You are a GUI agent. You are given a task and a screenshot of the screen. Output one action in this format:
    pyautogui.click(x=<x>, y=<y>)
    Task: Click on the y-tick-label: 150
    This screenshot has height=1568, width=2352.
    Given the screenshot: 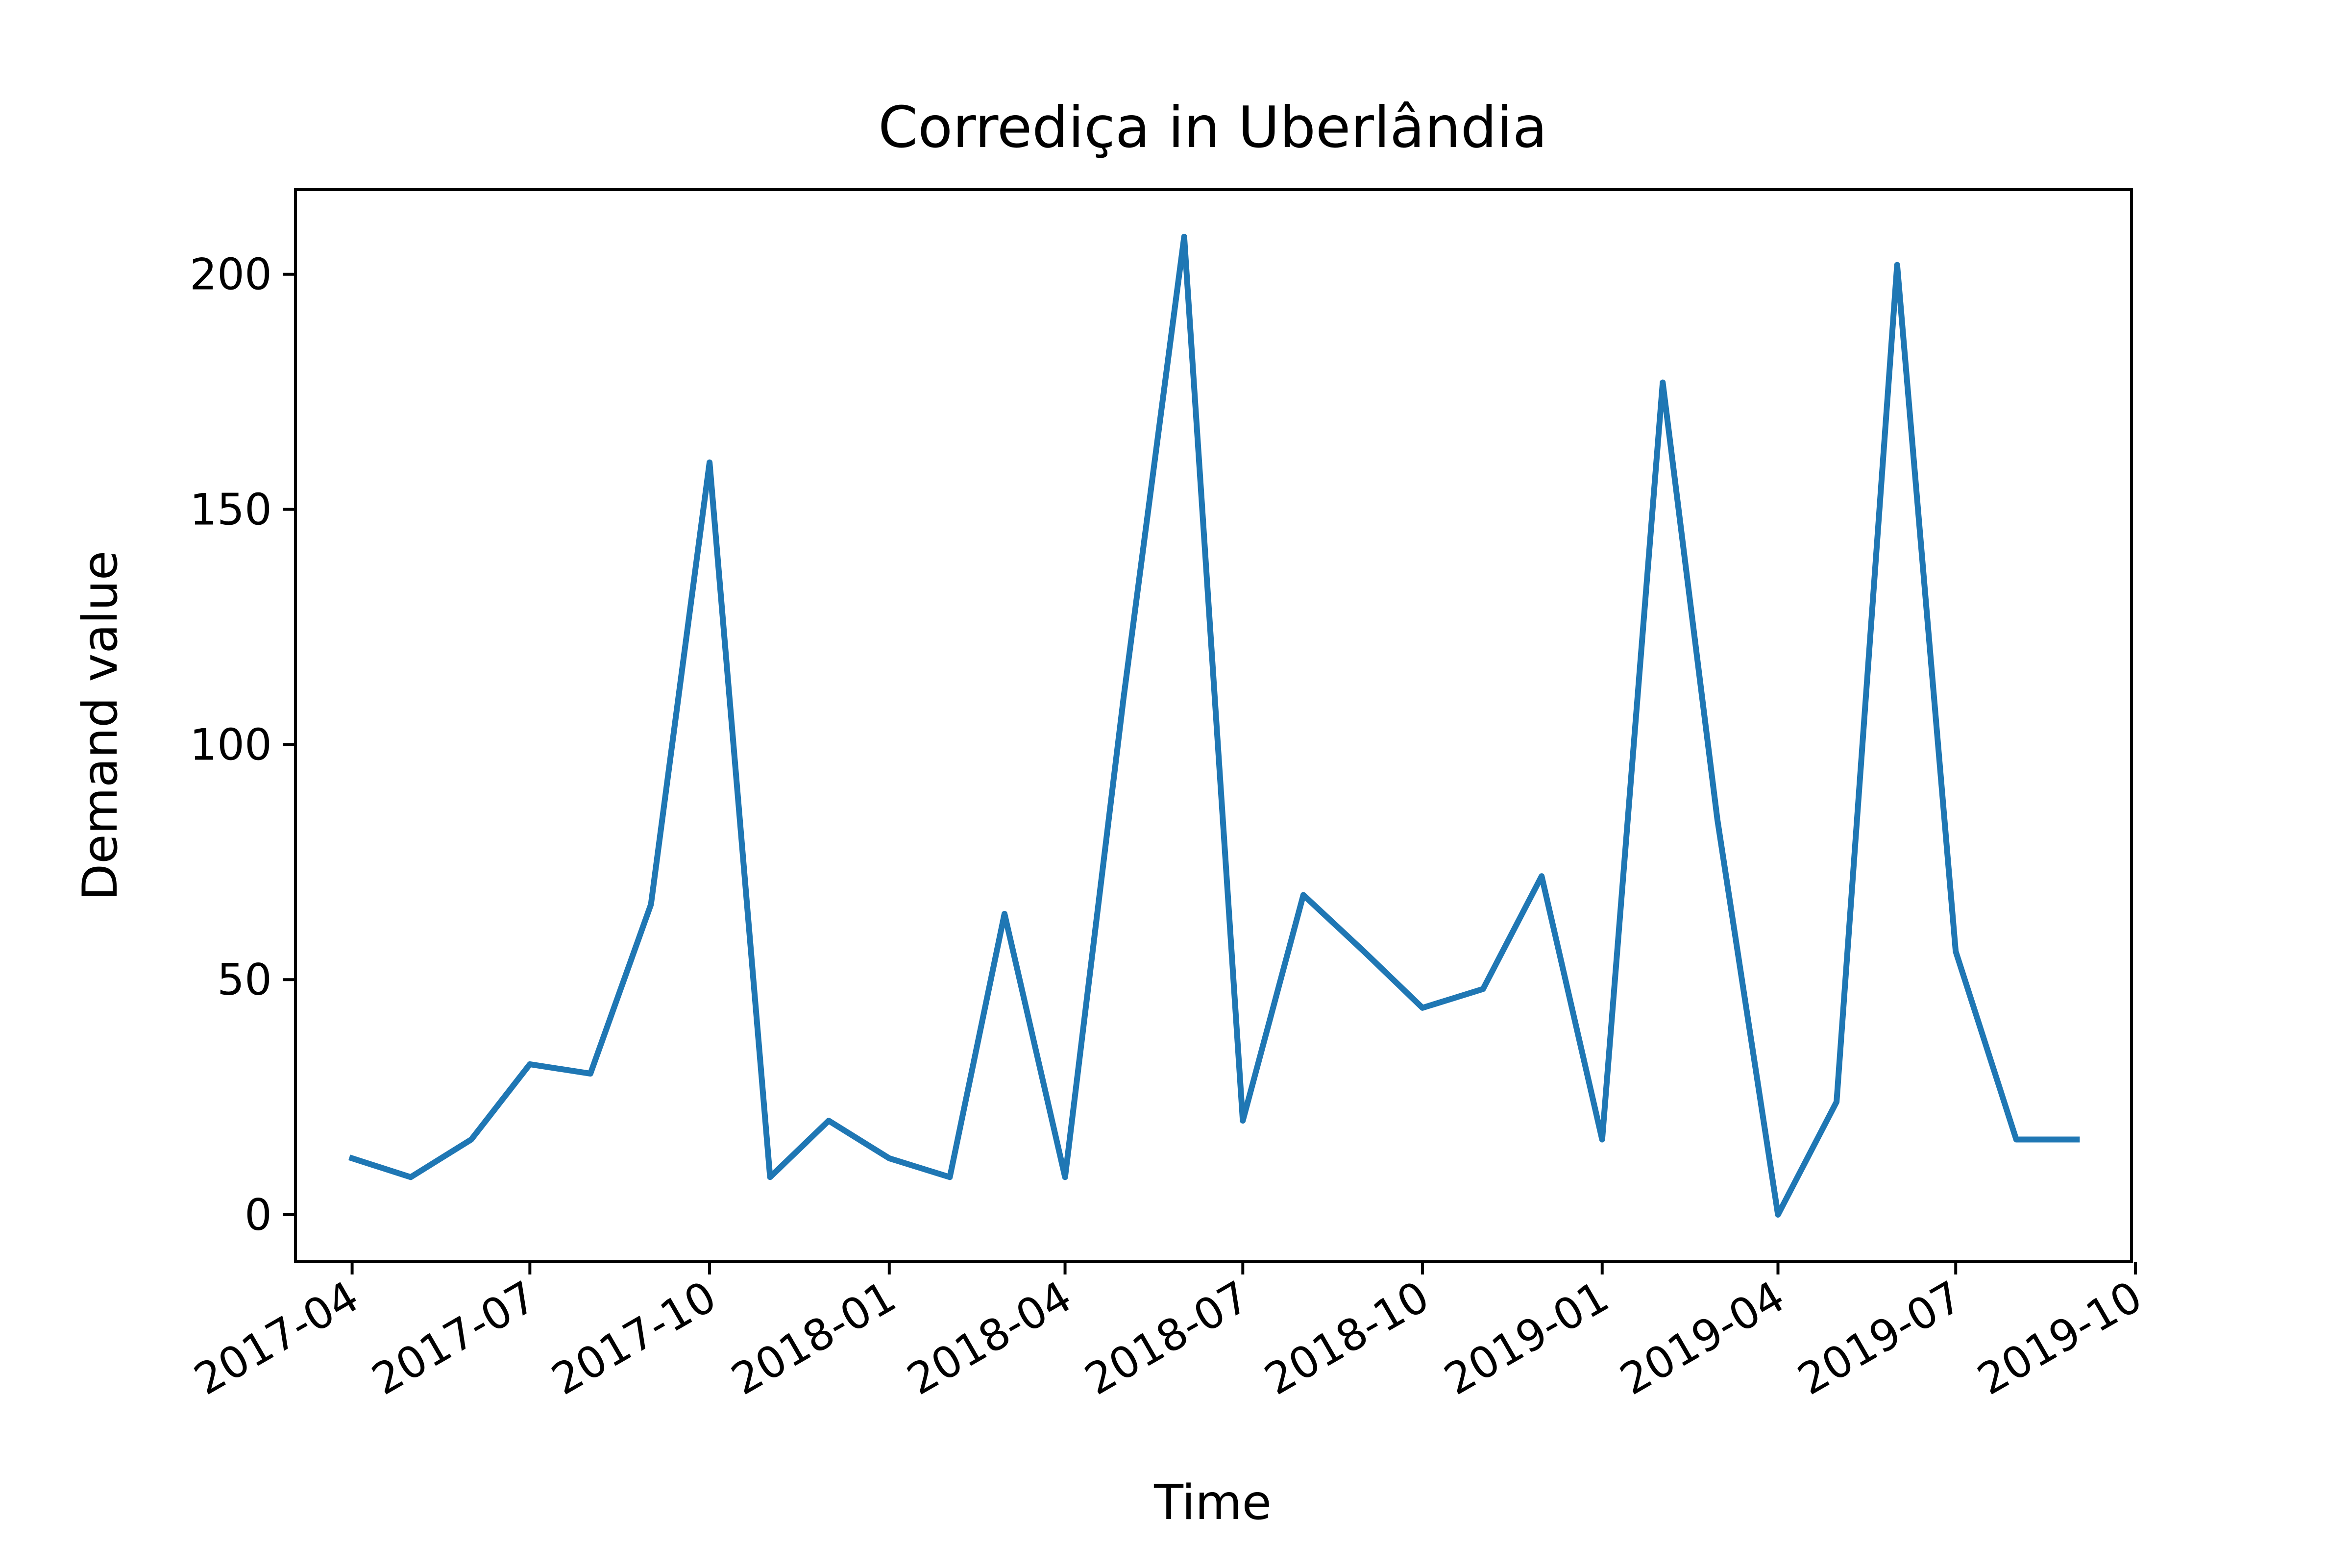 What is the action you would take?
    pyautogui.click(x=231, y=510)
    